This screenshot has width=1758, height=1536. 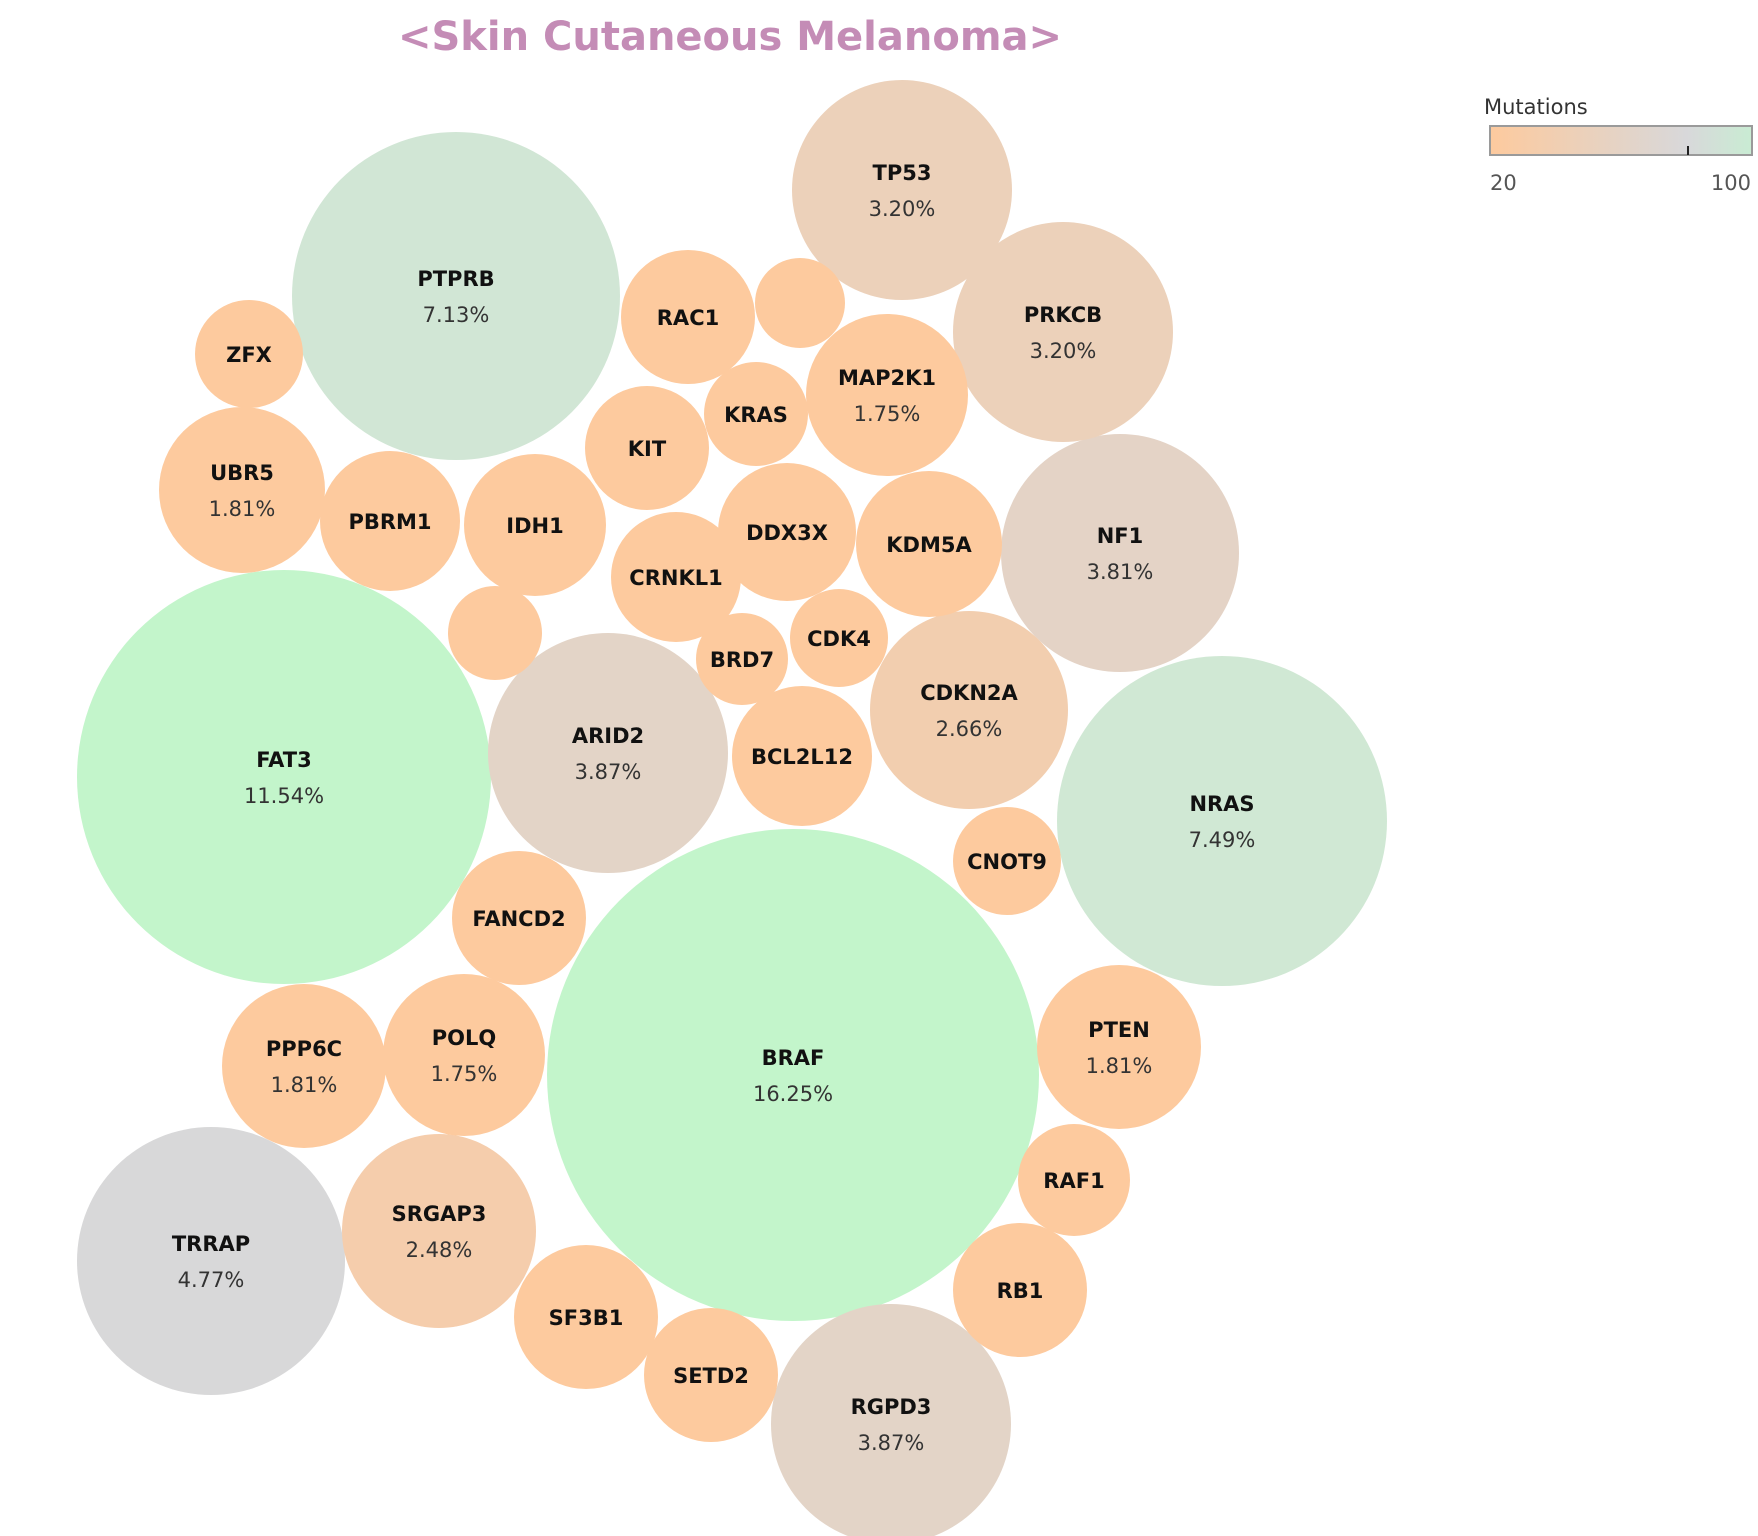 I want to click on bubble-label-map2k1: MAP2K1, so click(x=887, y=378).